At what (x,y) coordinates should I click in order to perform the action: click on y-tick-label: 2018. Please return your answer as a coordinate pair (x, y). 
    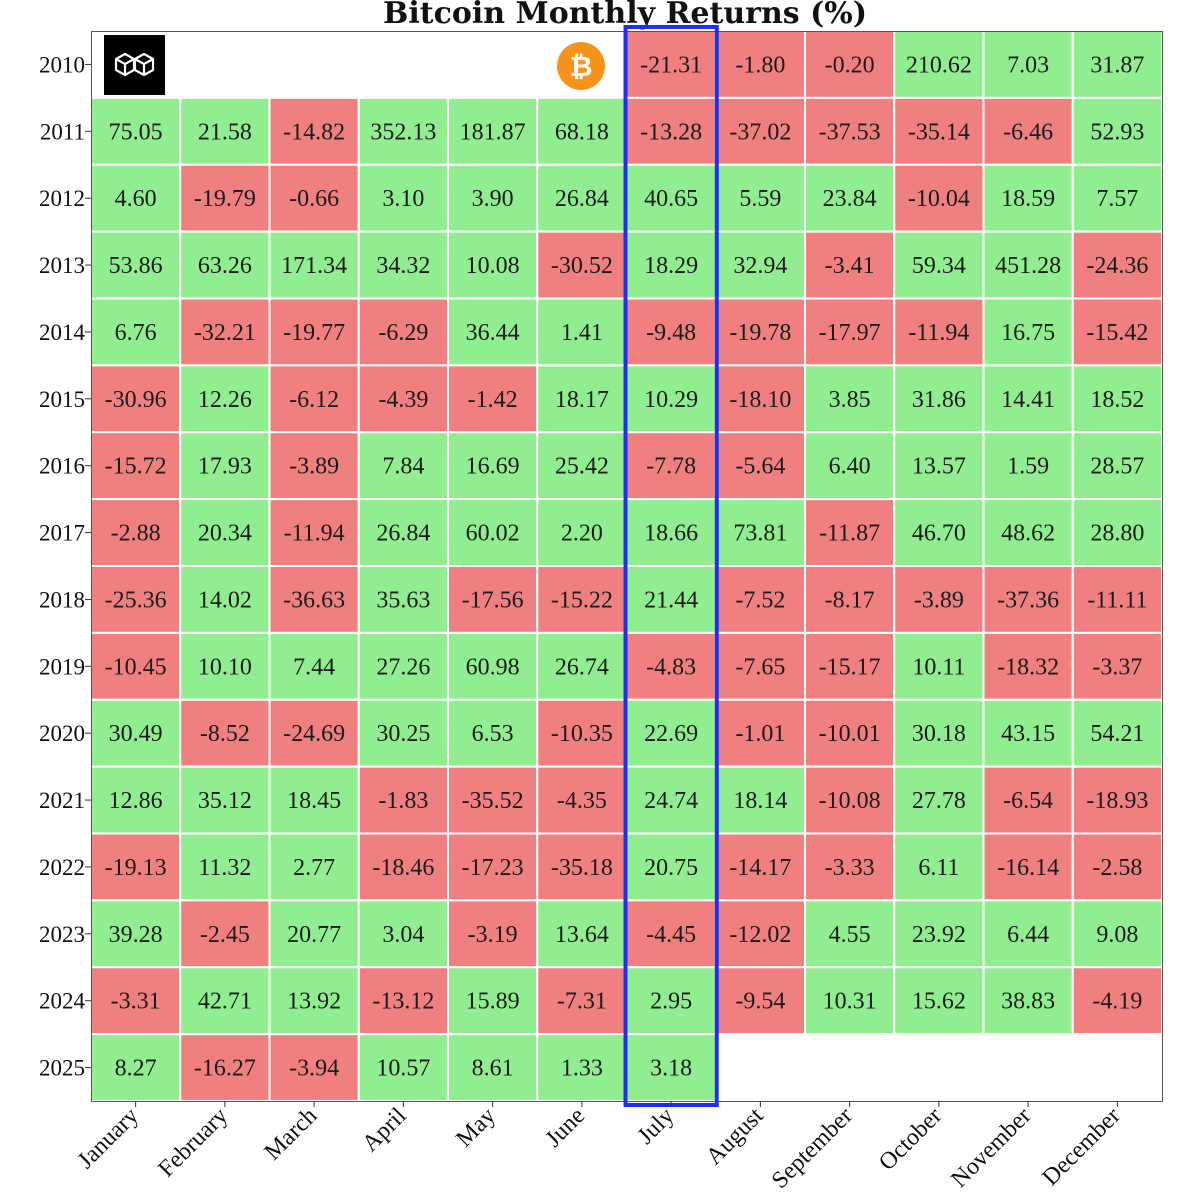
    Looking at the image, I should click on (62, 599).